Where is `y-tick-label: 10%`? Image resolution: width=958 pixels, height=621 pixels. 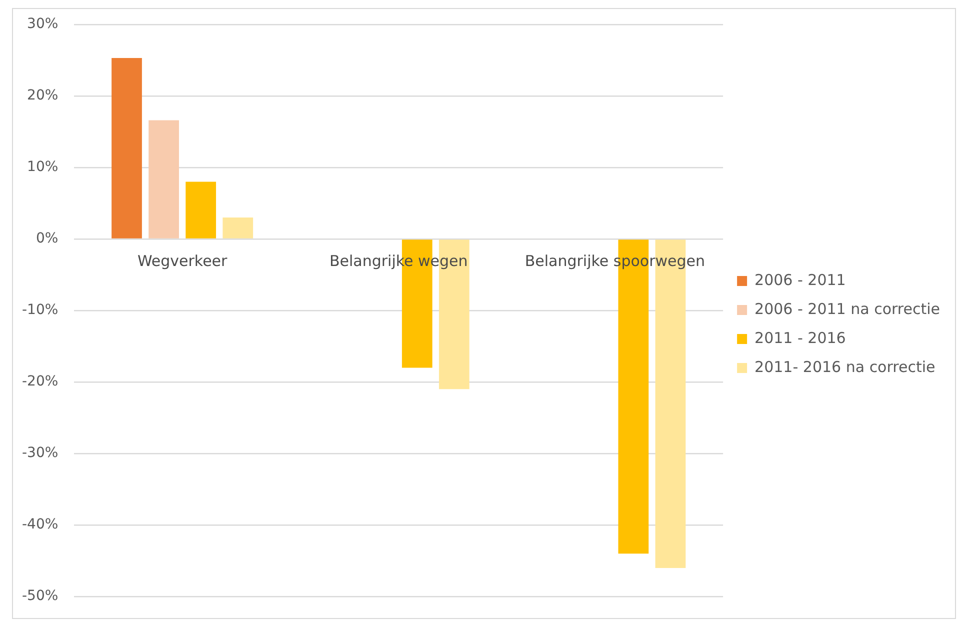
y-tick-label: 10% is located at coordinates (42, 167).